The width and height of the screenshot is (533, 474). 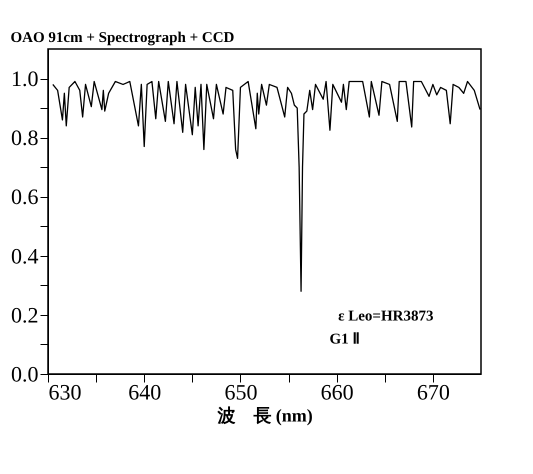 What do you see at coordinates (344, 339) in the screenshot?
I see `annotation: G1 Ⅱ` at bounding box center [344, 339].